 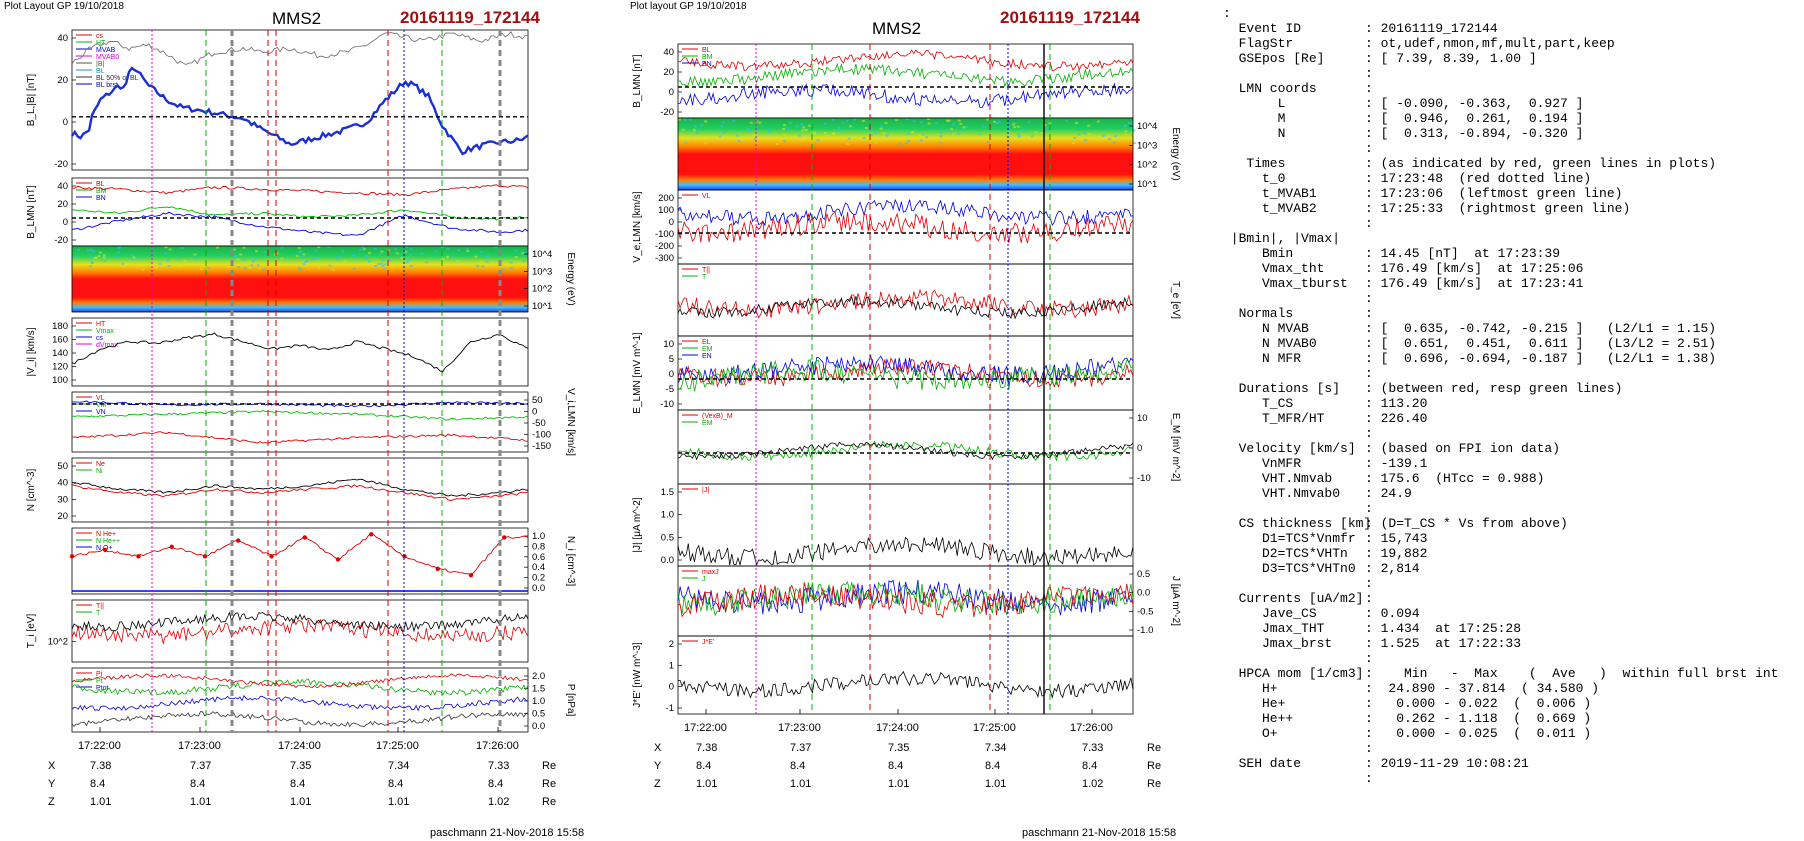 What do you see at coordinates (704, 277) in the screenshot?
I see `legend-entry: T` at bounding box center [704, 277].